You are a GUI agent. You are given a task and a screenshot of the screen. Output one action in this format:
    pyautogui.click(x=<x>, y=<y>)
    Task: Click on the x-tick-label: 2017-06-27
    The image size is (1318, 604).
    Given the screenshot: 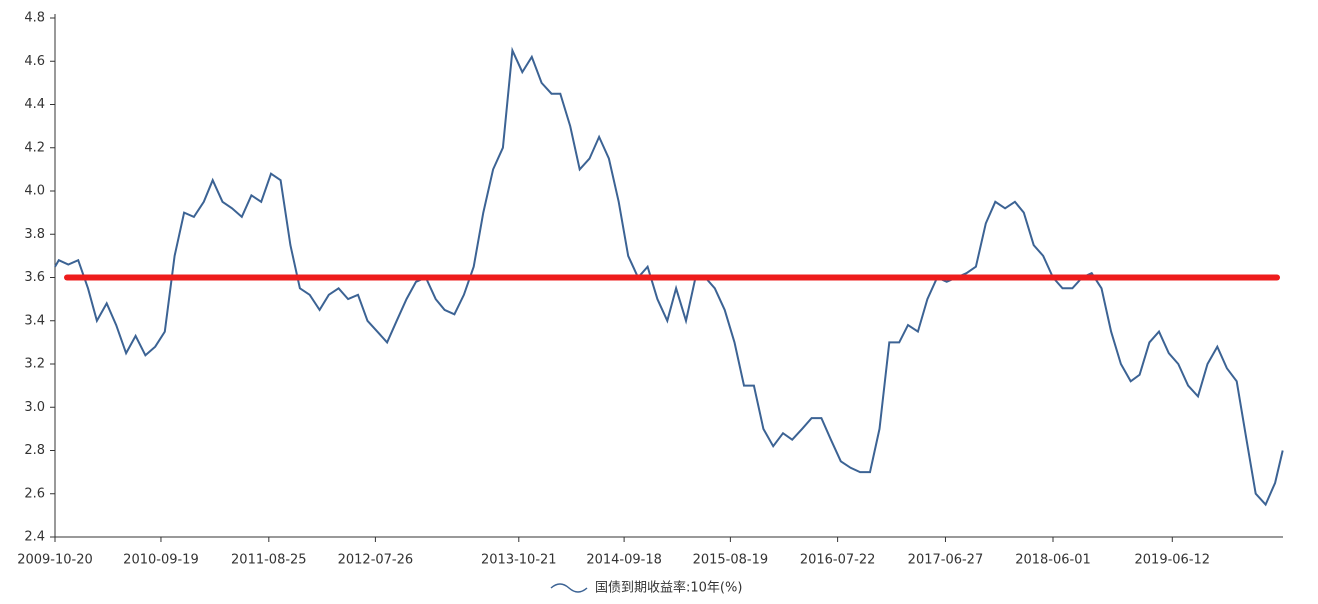 What is the action you would take?
    pyautogui.click(x=946, y=560)
    